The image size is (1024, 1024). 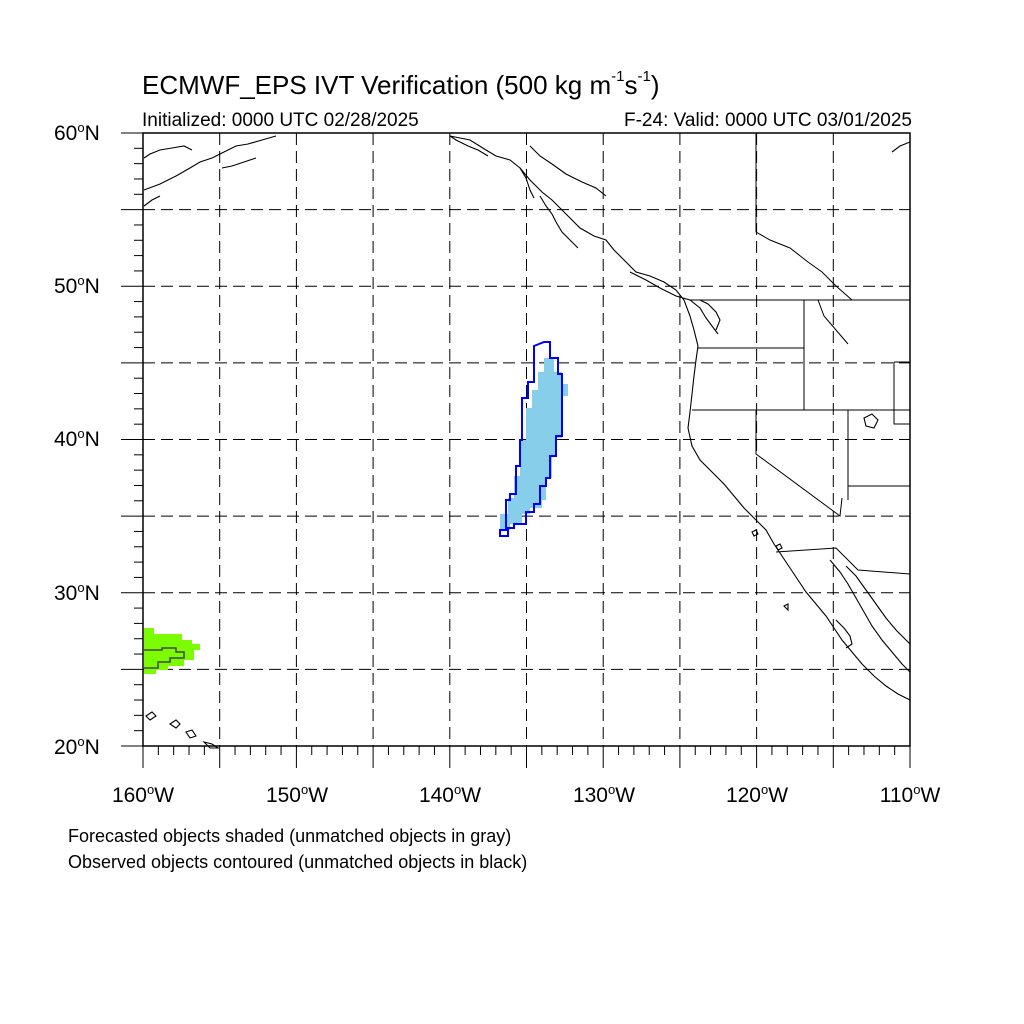 What do you see at coordinates (377, 85) in the screenshot?
I see `title-main: ECMWF_EPS IVT Verification (500 kg m` at bounding box center [377, 85].